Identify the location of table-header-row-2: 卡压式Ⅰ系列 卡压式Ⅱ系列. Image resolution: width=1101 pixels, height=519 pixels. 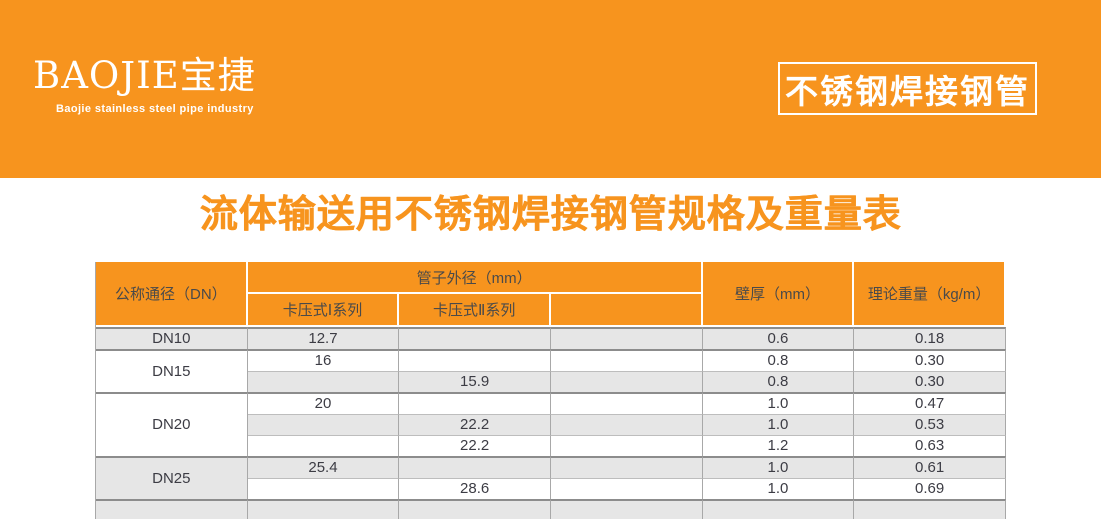
(551, 310).